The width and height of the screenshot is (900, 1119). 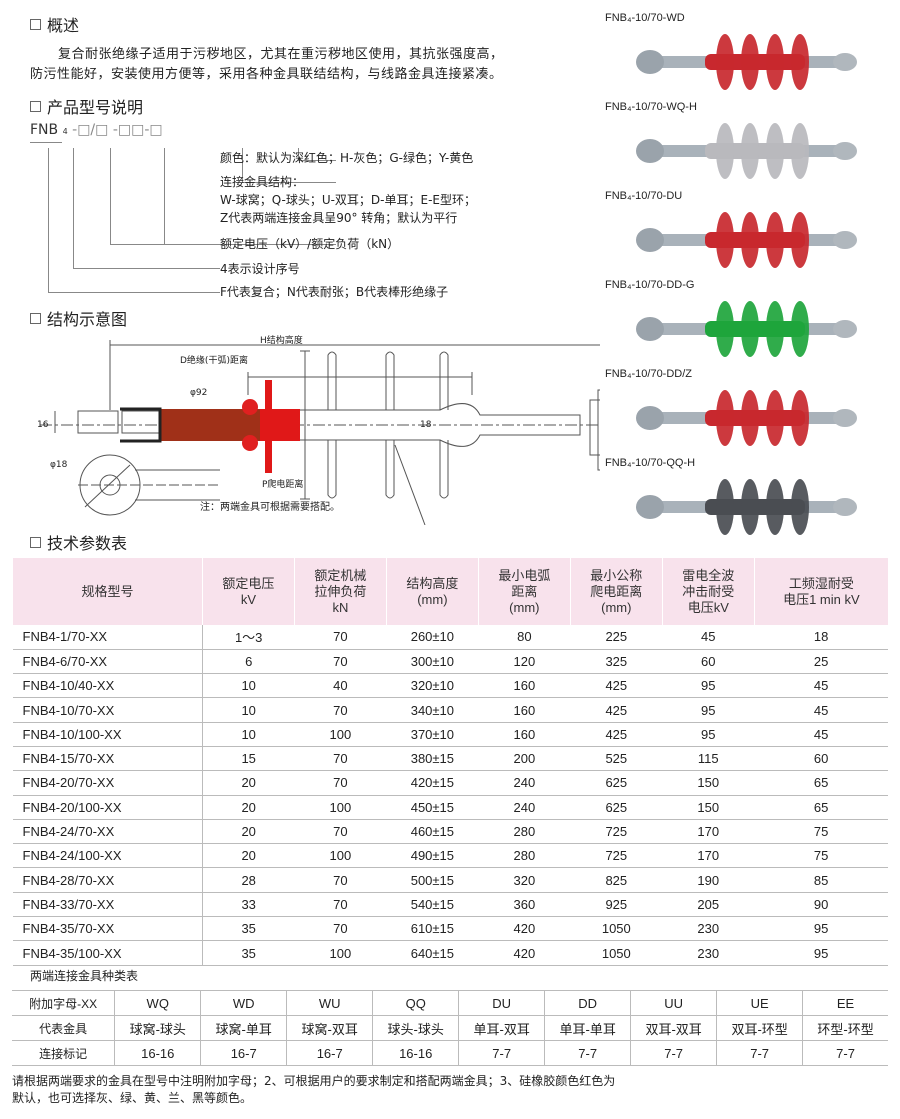 What do you see at coordinates (432, 953) in the screenshot?
I see `spec-cell: 640±15` at bounding box center [432, 953].